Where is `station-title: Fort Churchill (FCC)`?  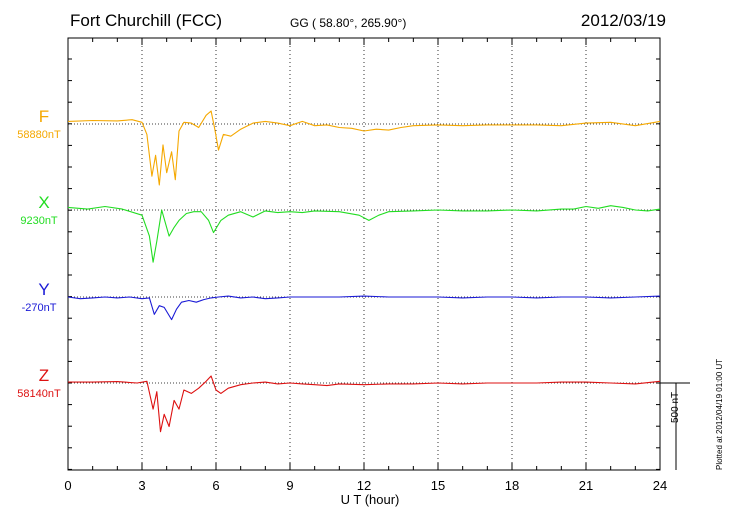 station-title: Fort Churchill (FCC) is located at coordinates (146, 20).